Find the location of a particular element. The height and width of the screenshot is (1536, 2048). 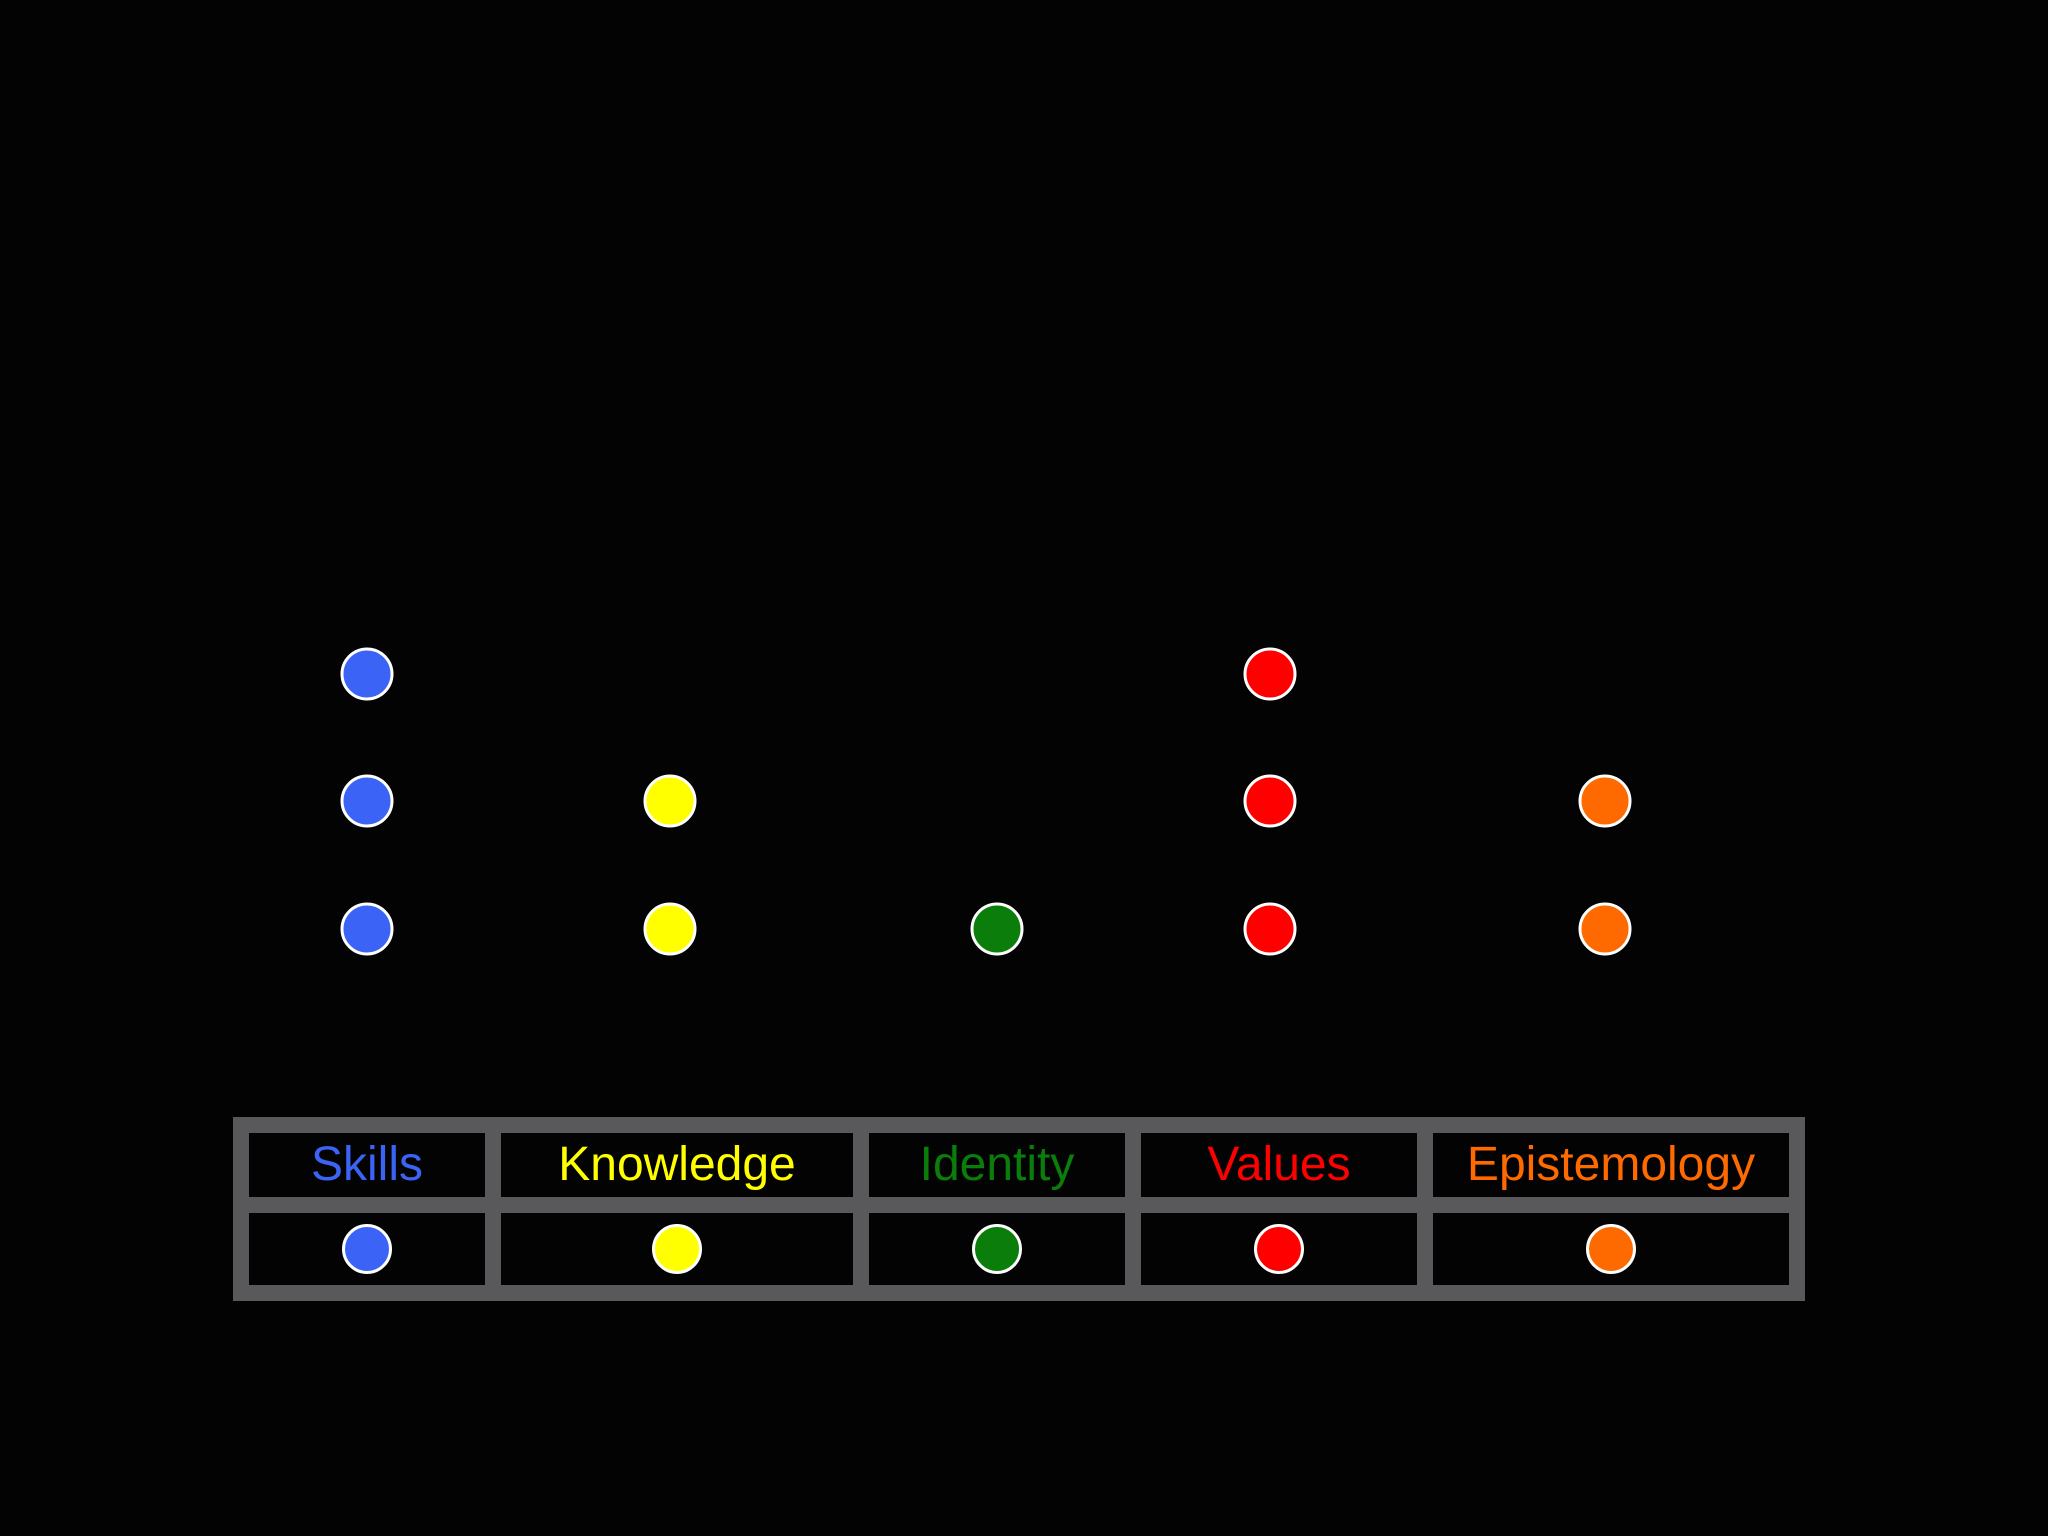

legend-dot-identity is located at coordinates (997, 1249).